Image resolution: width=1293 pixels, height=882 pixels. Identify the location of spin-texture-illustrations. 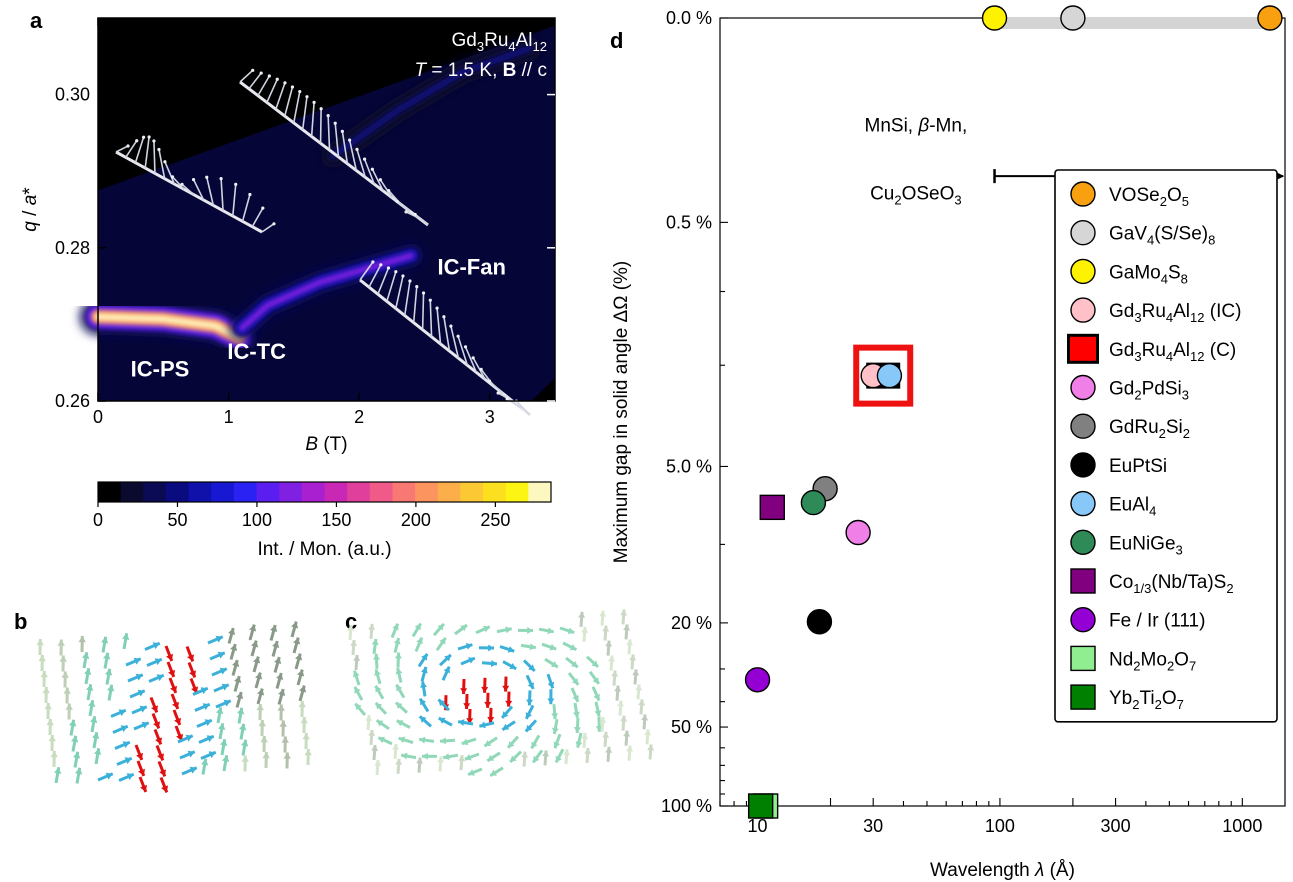
(323, 242).